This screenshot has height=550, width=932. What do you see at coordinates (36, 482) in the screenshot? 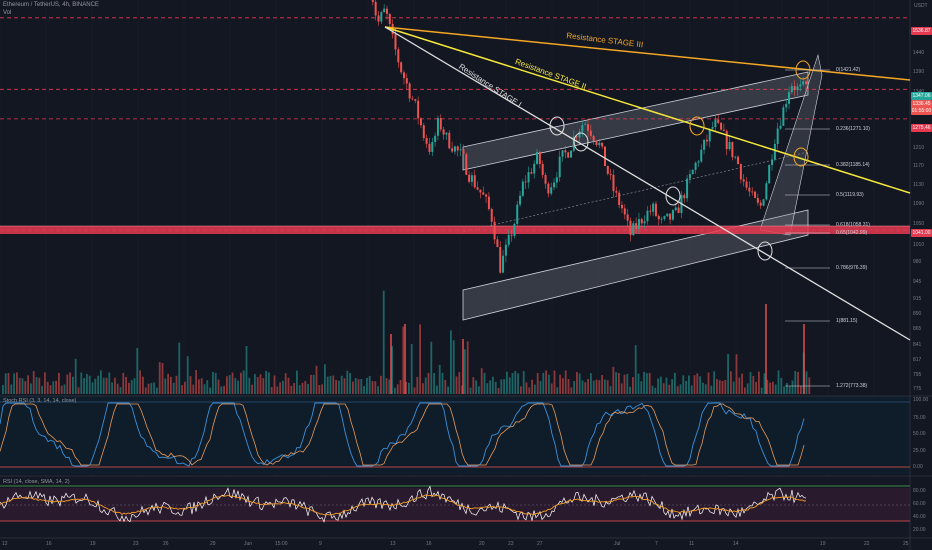
I see `rsi-label: RSI (14, close, SMA, 14, 2)` at bounding box center [36, 482].